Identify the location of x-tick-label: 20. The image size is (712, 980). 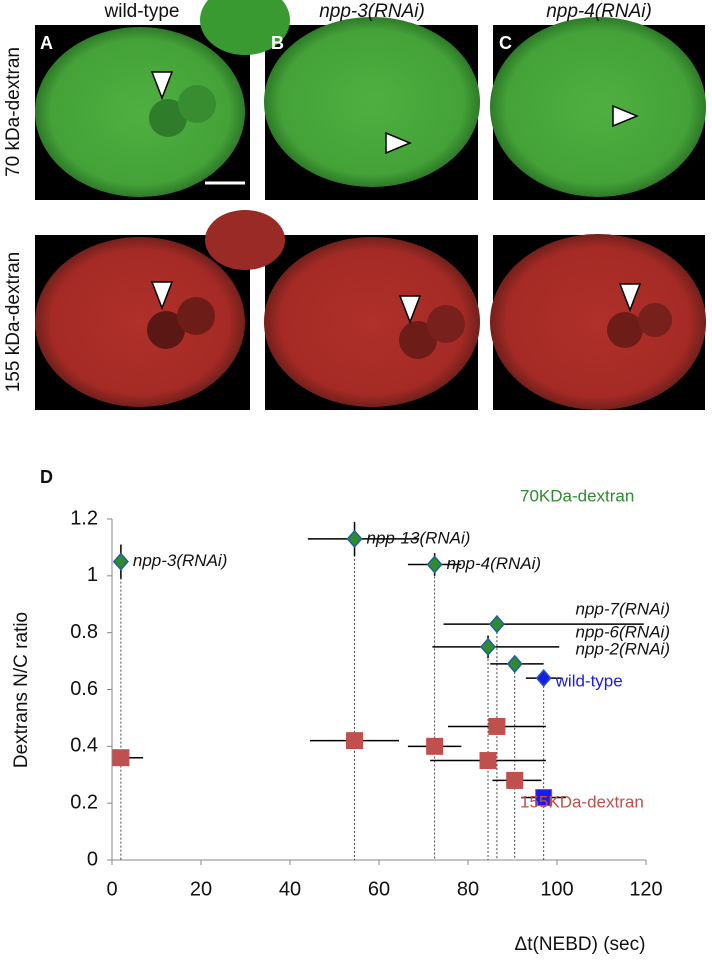
(201, 889).